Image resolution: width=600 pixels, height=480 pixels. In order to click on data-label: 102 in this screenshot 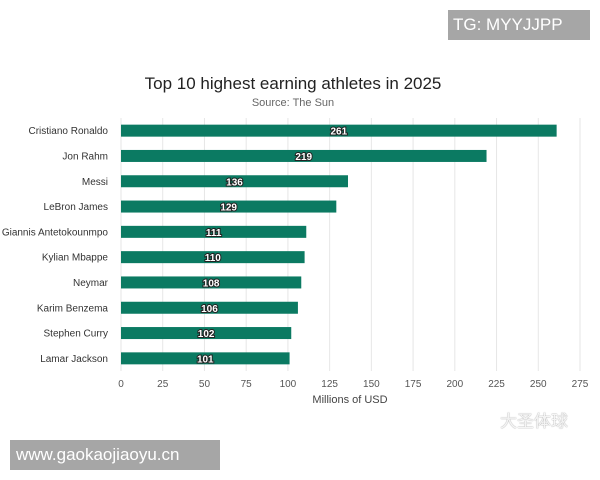, I will do `click(206, 334)`.